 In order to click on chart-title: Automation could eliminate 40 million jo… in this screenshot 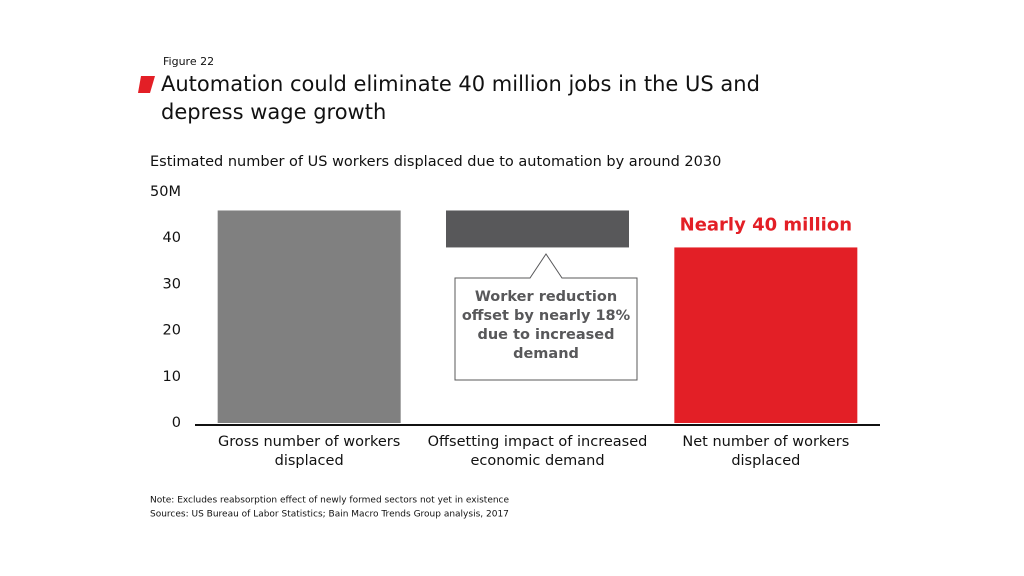, I will do `click(460, 98)`.